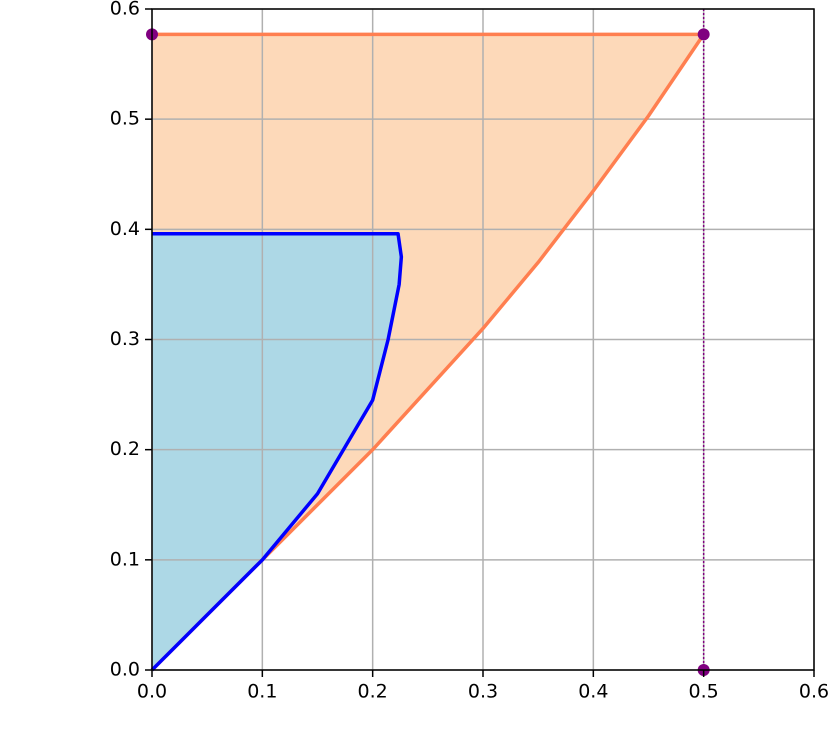  Describe the element at coordinates (814, 692) in the screenshot. I see `x-tick-label: 0.6` at that location.